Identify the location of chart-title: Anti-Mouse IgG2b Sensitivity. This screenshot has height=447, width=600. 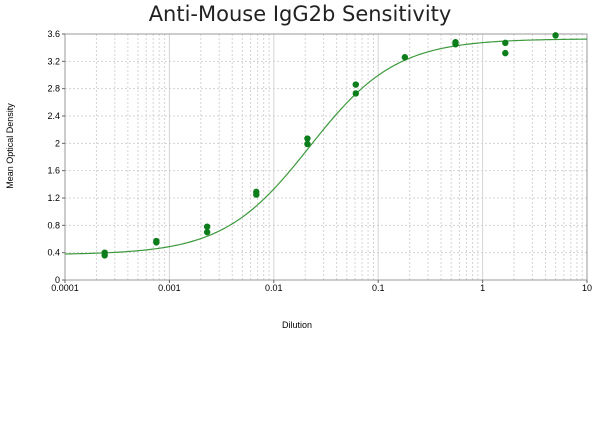
(300, 14).